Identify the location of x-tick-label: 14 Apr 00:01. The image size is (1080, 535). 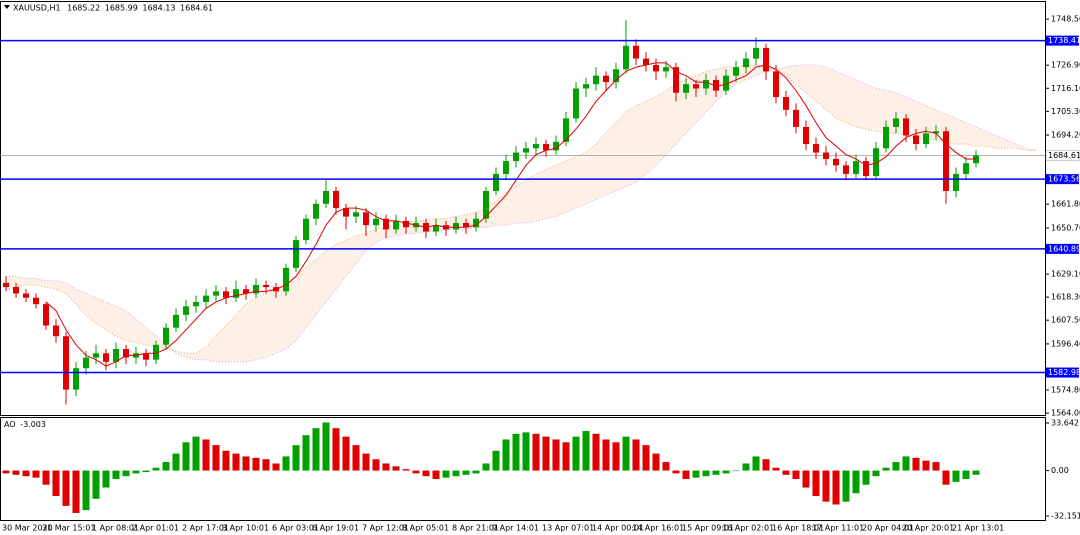
(618, 528).